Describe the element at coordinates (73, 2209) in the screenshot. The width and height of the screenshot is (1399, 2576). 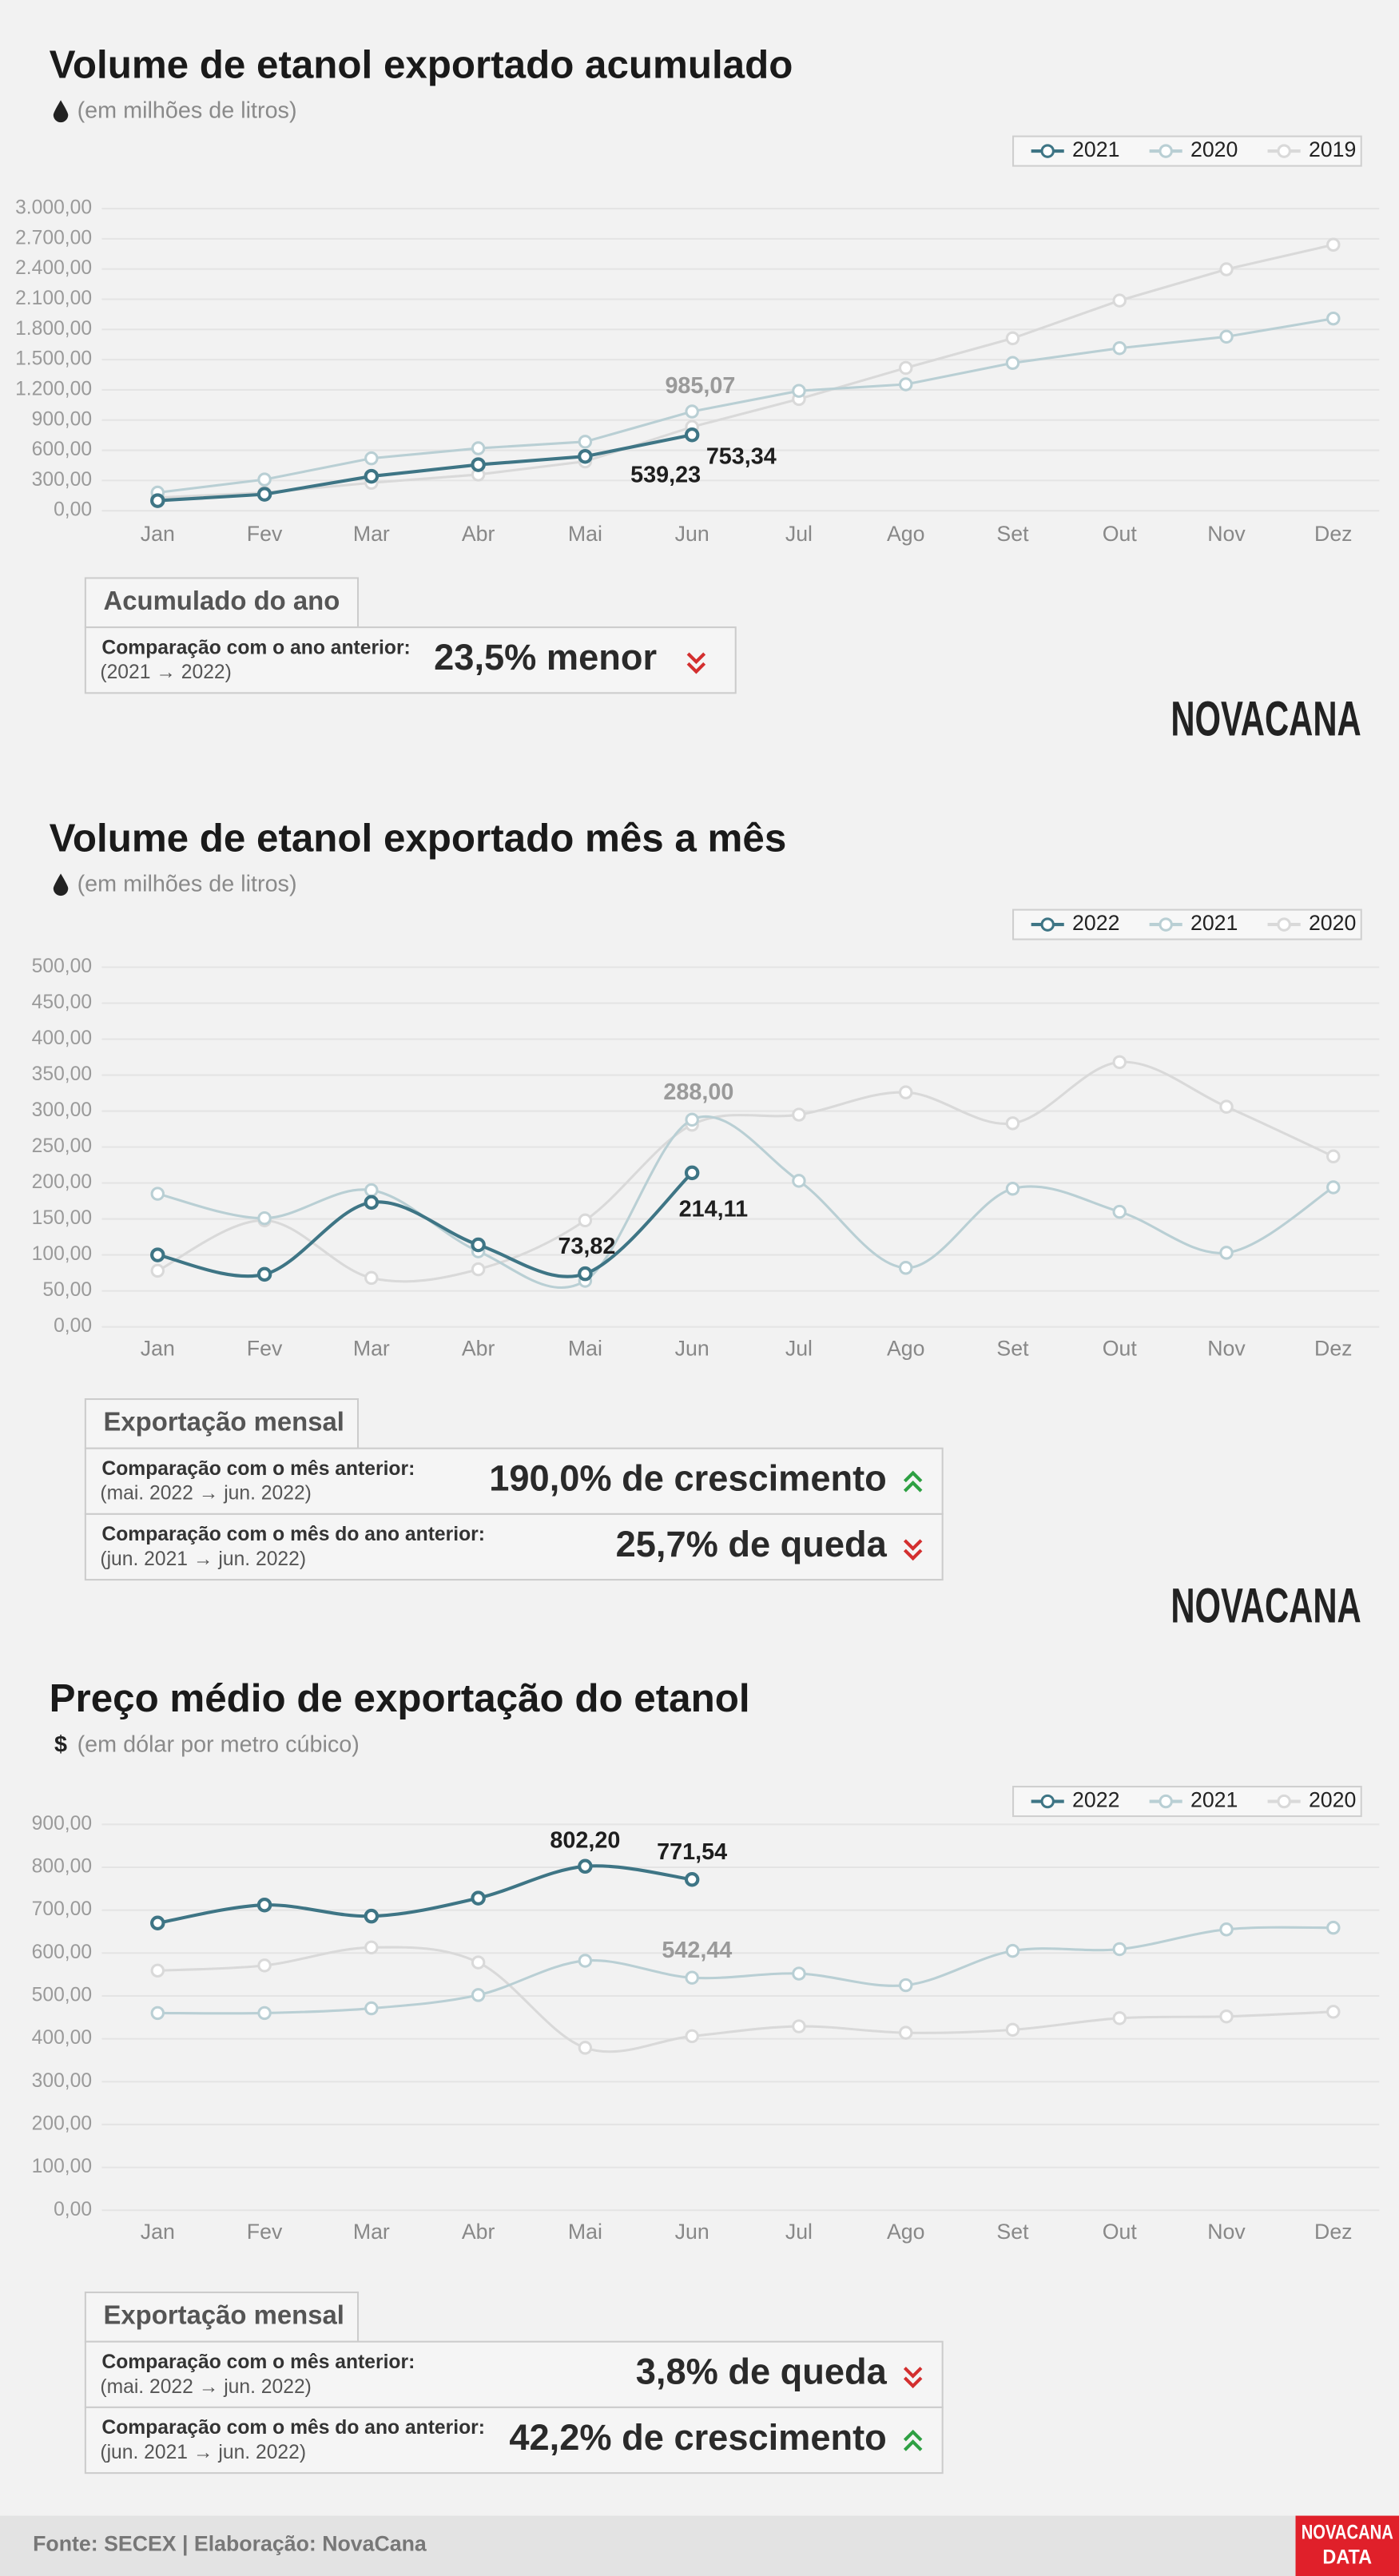
I see `y-tick-label: 0,00` at that location.